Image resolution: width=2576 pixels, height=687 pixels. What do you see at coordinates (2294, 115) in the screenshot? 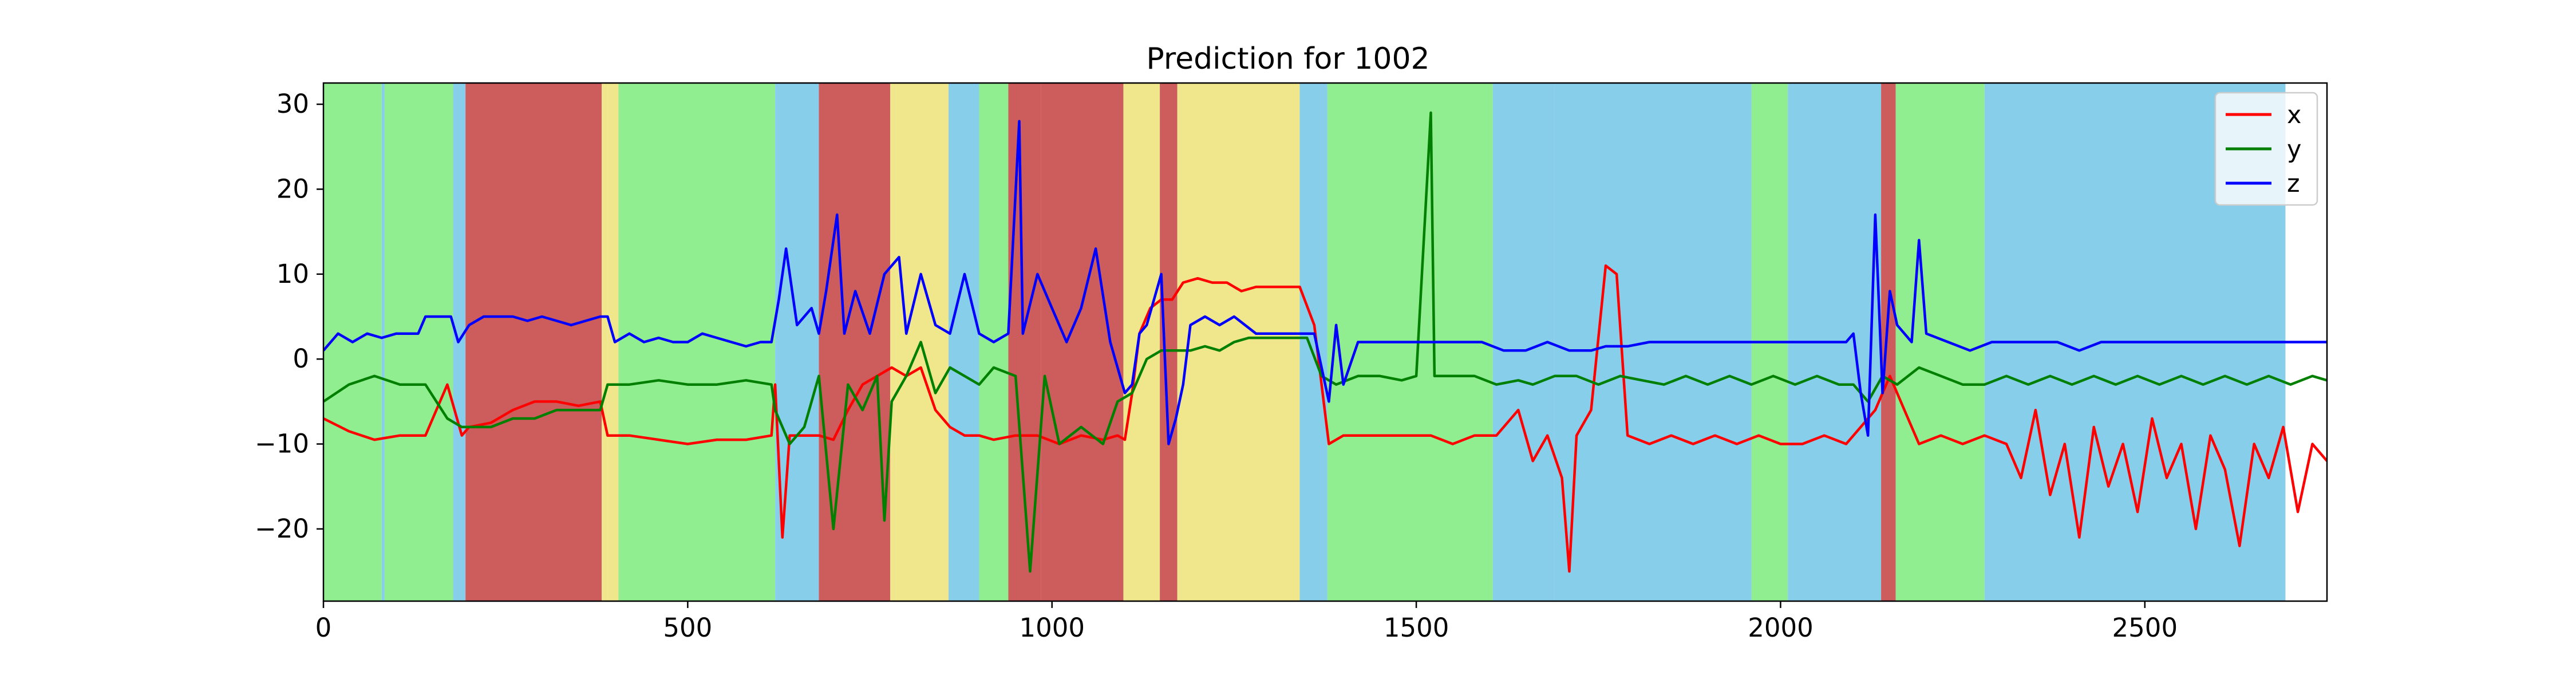
I see `legend-label-x: x` at bounding box center [2294, 115].